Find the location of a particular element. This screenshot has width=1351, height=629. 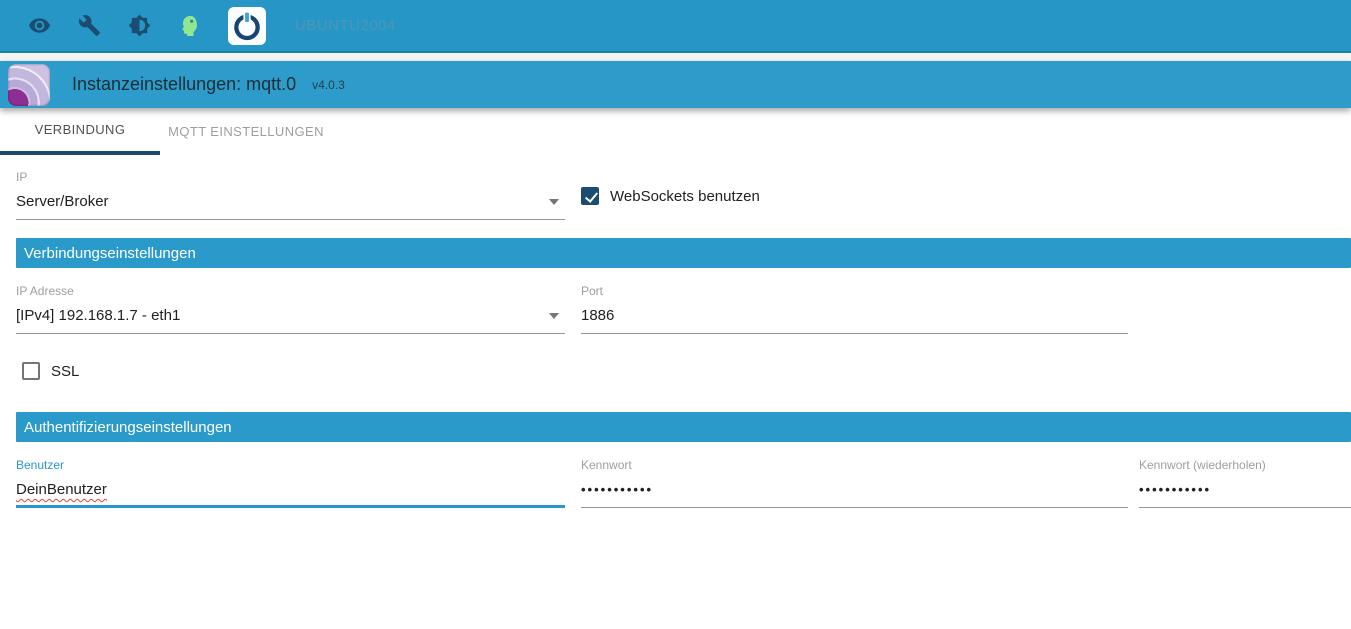

ip-type-value: Server/Broker is located at coordinates (62, 201).